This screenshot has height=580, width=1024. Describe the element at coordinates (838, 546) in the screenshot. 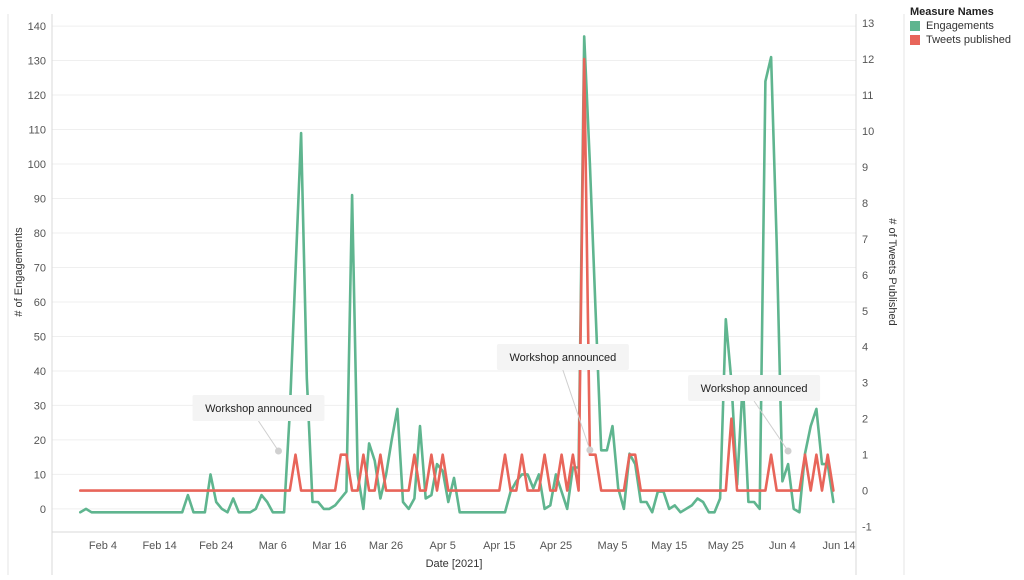

I see `x-tick-label: Jun 14` at that location.